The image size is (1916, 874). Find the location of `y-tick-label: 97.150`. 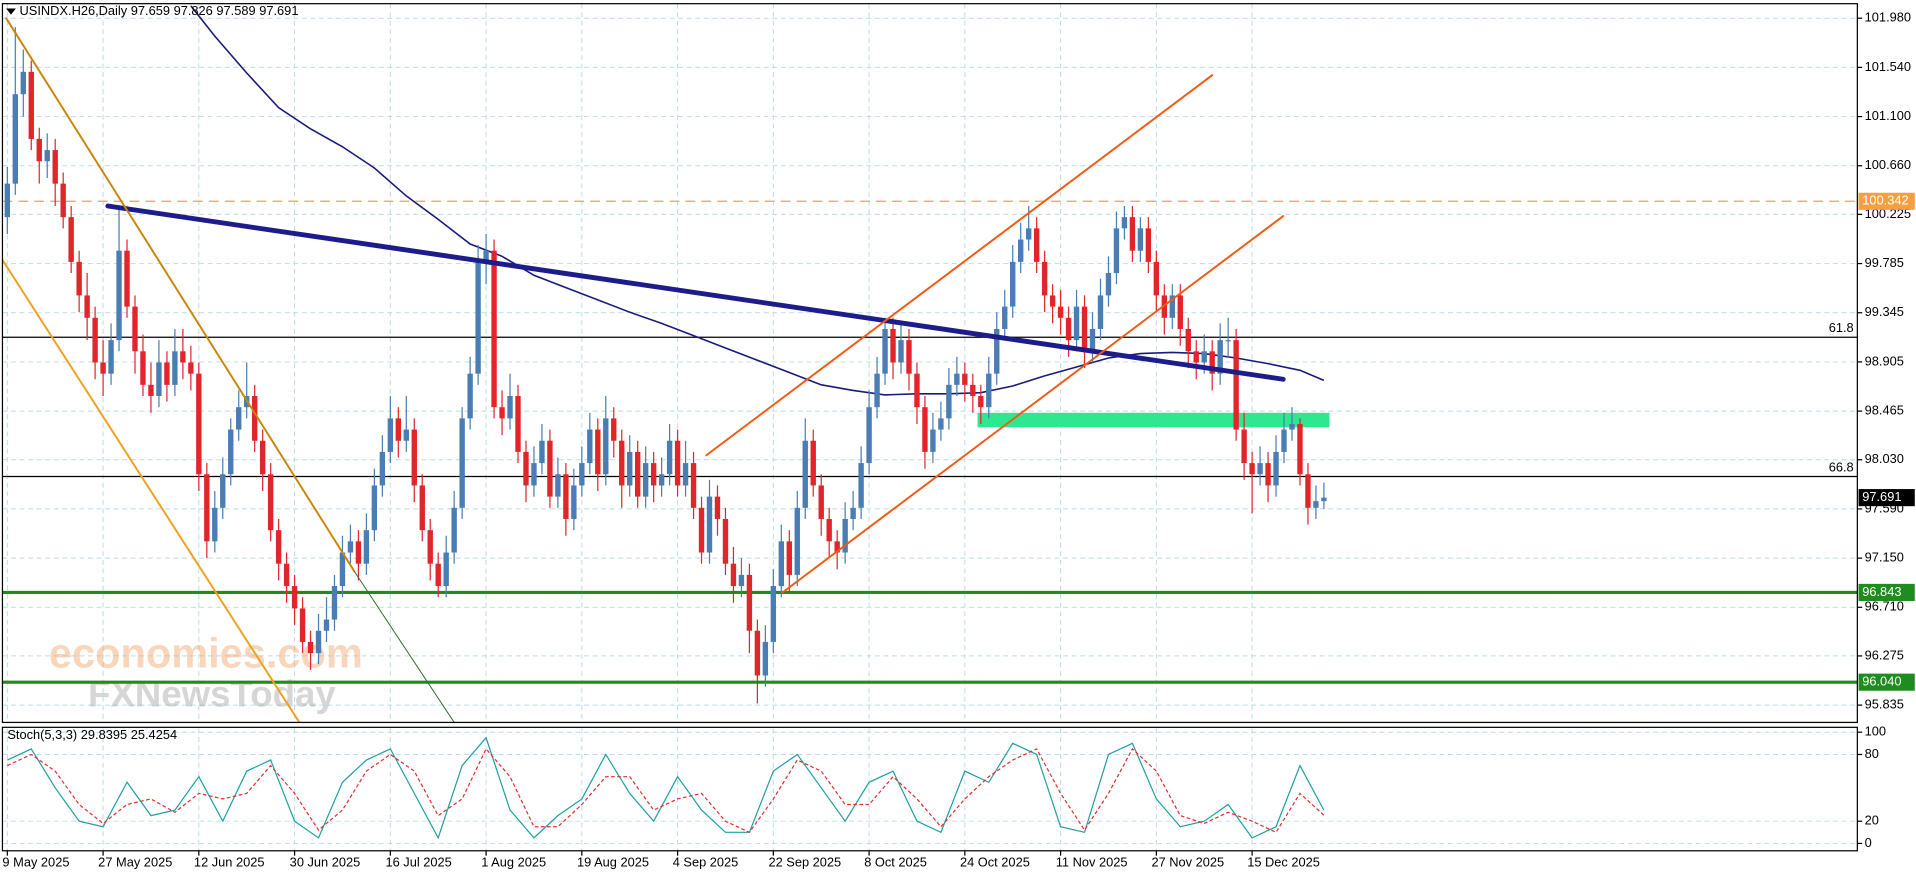

y-tick-label: 97.150 is located at coordinates (1884, 556).